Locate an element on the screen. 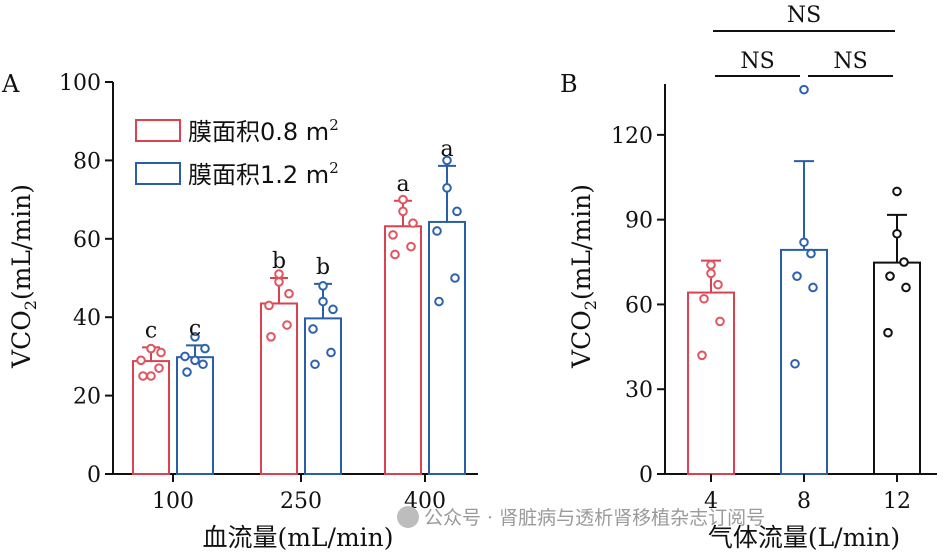 This screenshot has width=945, height=554. panel-b-y-tick-label: 0 is located at coordinates (646, 475).